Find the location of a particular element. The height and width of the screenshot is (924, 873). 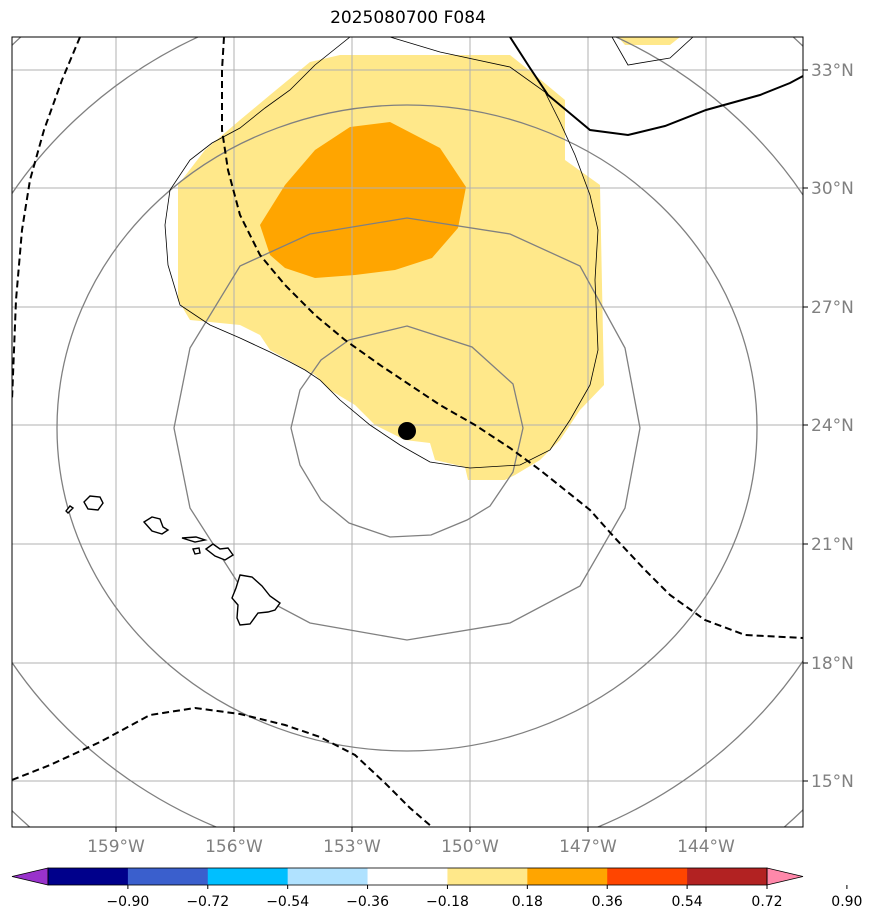

colorbar-tick-label: −0.18 is located at coordinates (447, 902).